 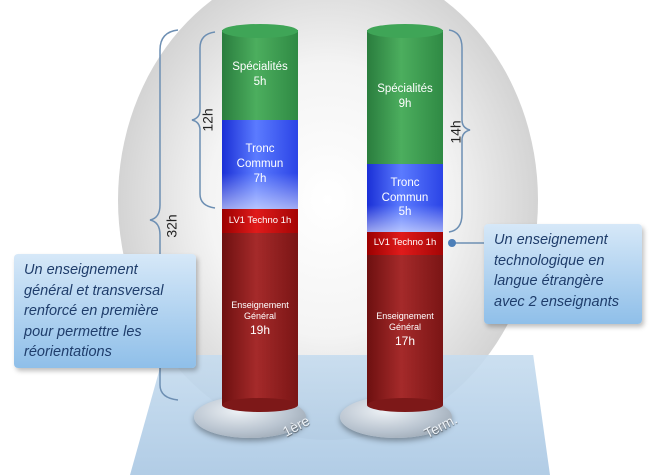 I want to click on segment-hours: 19h, so click(x=260, y=329).